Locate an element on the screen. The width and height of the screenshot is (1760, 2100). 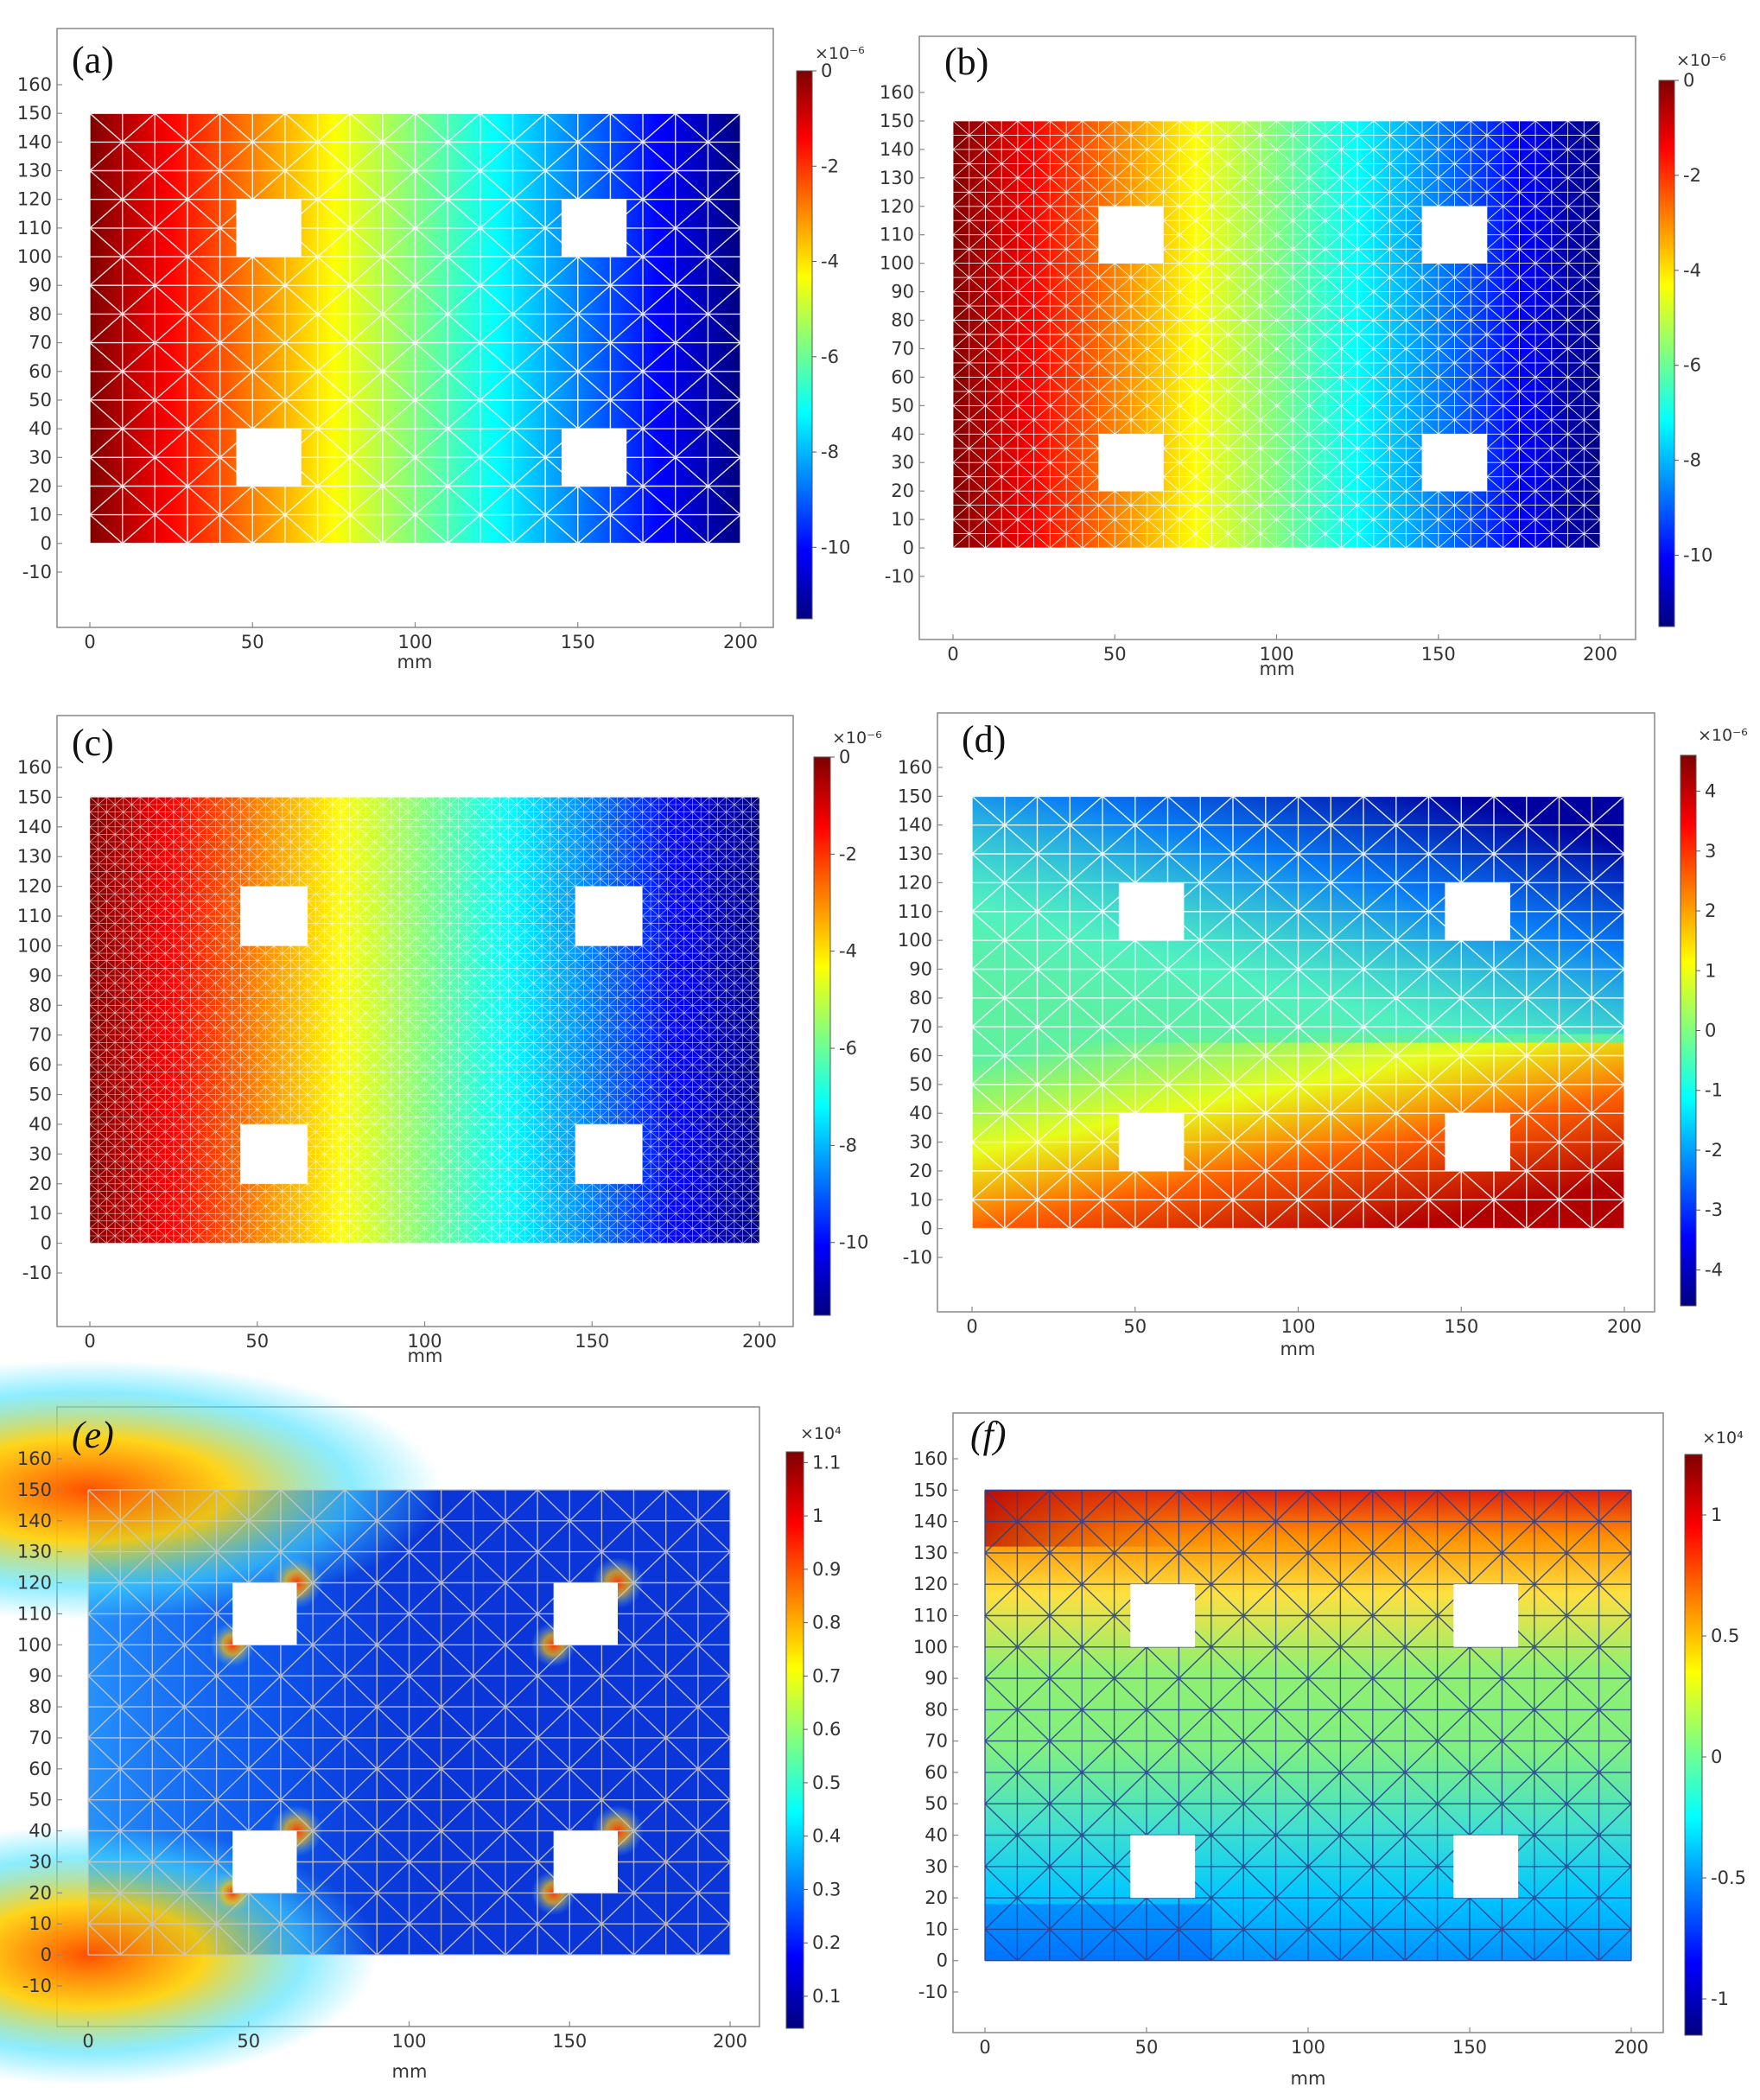
colorbar-tick-label: 0.5 is located at coordinates (1725, 1636).